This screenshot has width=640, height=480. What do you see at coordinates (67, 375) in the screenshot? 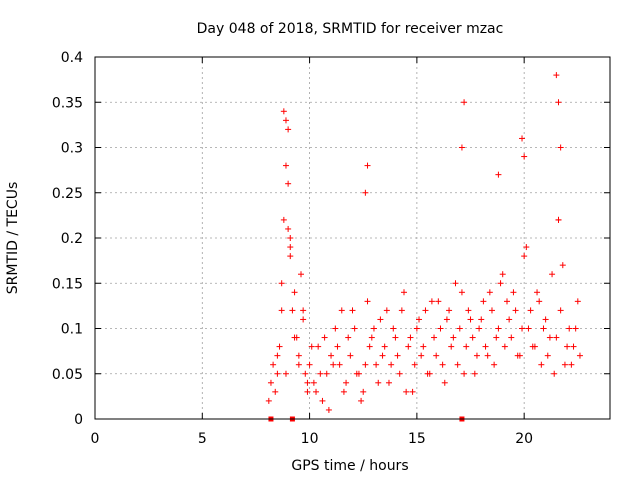
I see `y-tick-label: 0.05` at bounding box center [67, 375].